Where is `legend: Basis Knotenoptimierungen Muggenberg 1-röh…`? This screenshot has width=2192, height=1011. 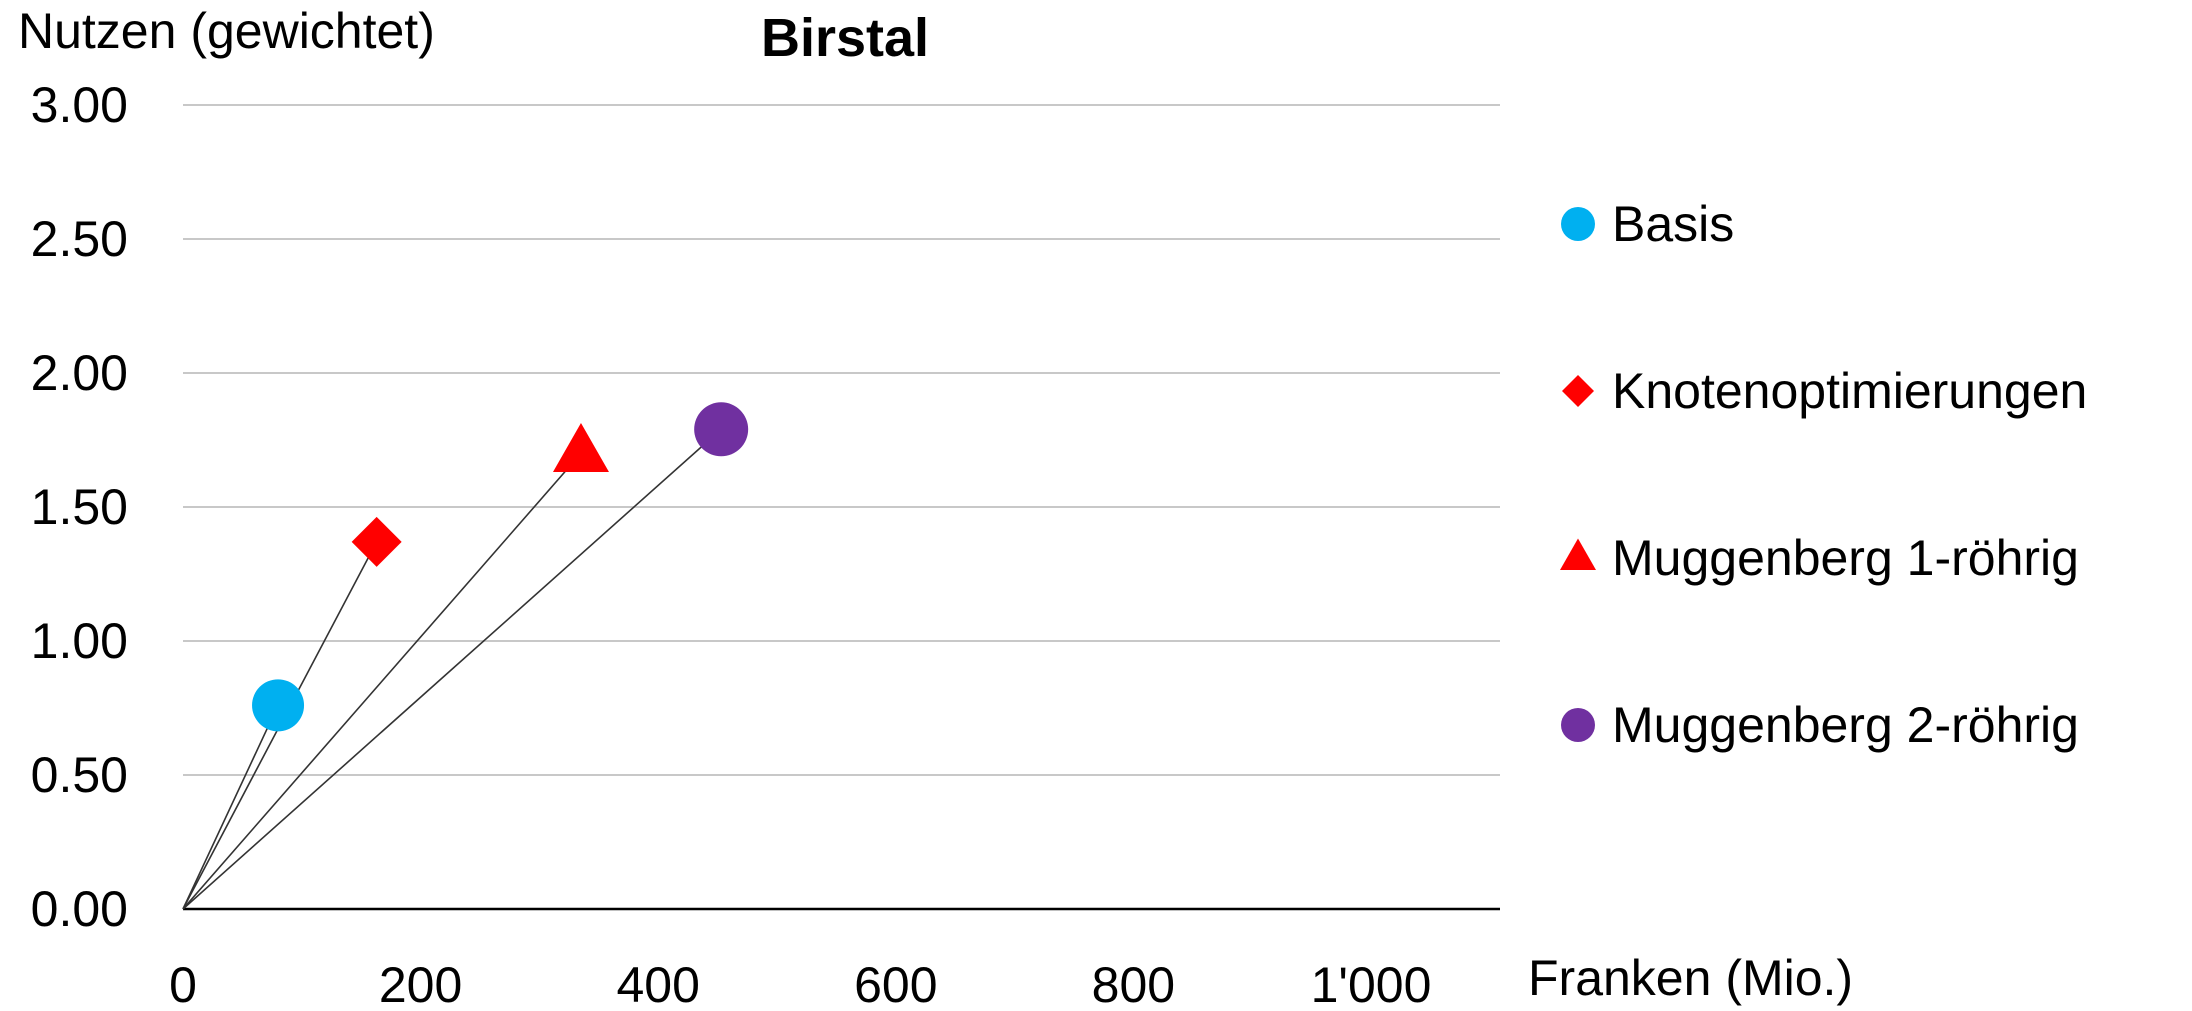 legend: Basis Knotenoptimierungen Muggenberg 1-röh… is located at coordinates (1823, 474).